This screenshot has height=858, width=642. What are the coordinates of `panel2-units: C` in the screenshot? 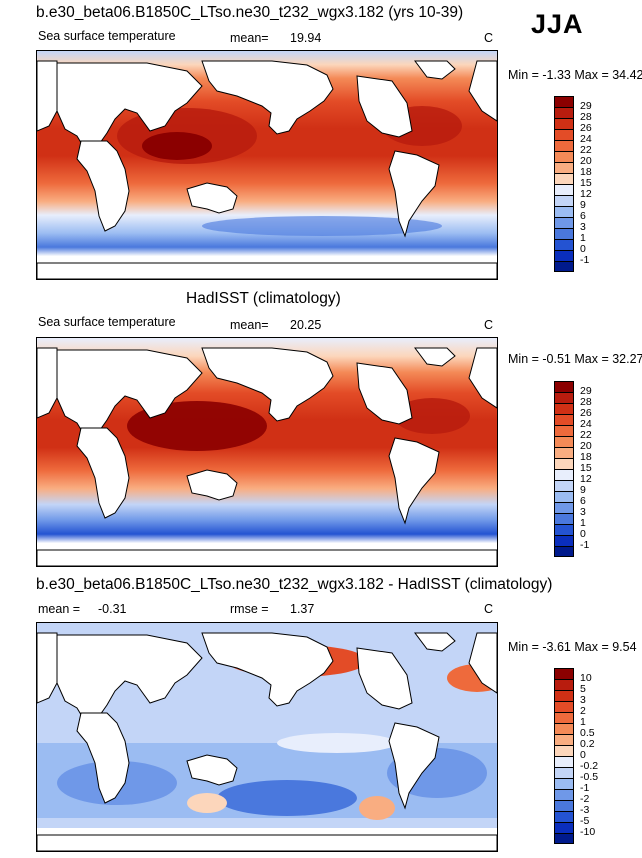 It's located at (489, 325).